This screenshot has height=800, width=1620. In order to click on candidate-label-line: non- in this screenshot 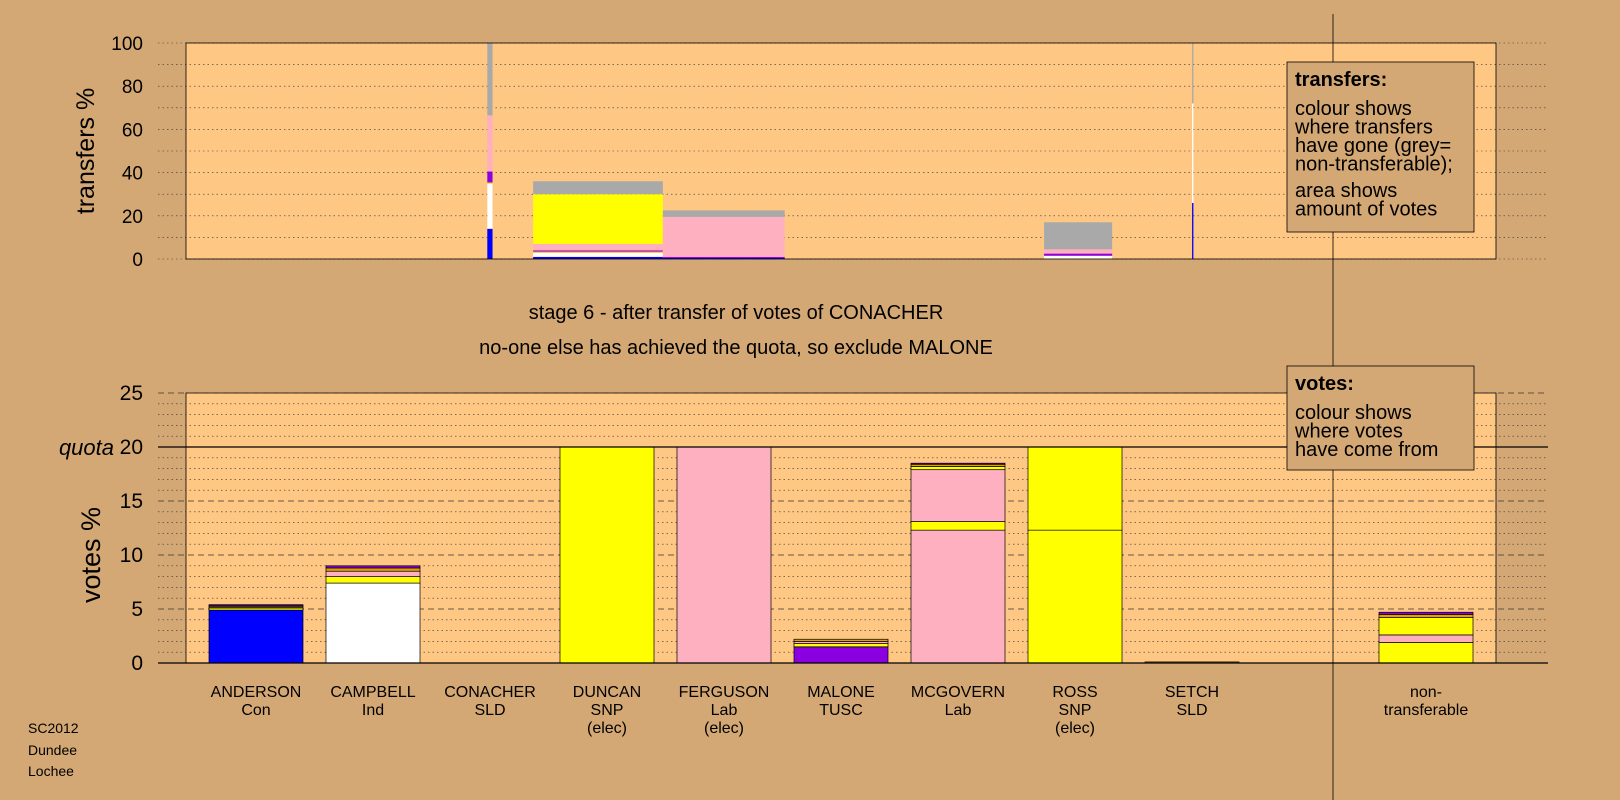, I will do `click(1426, 692)`.